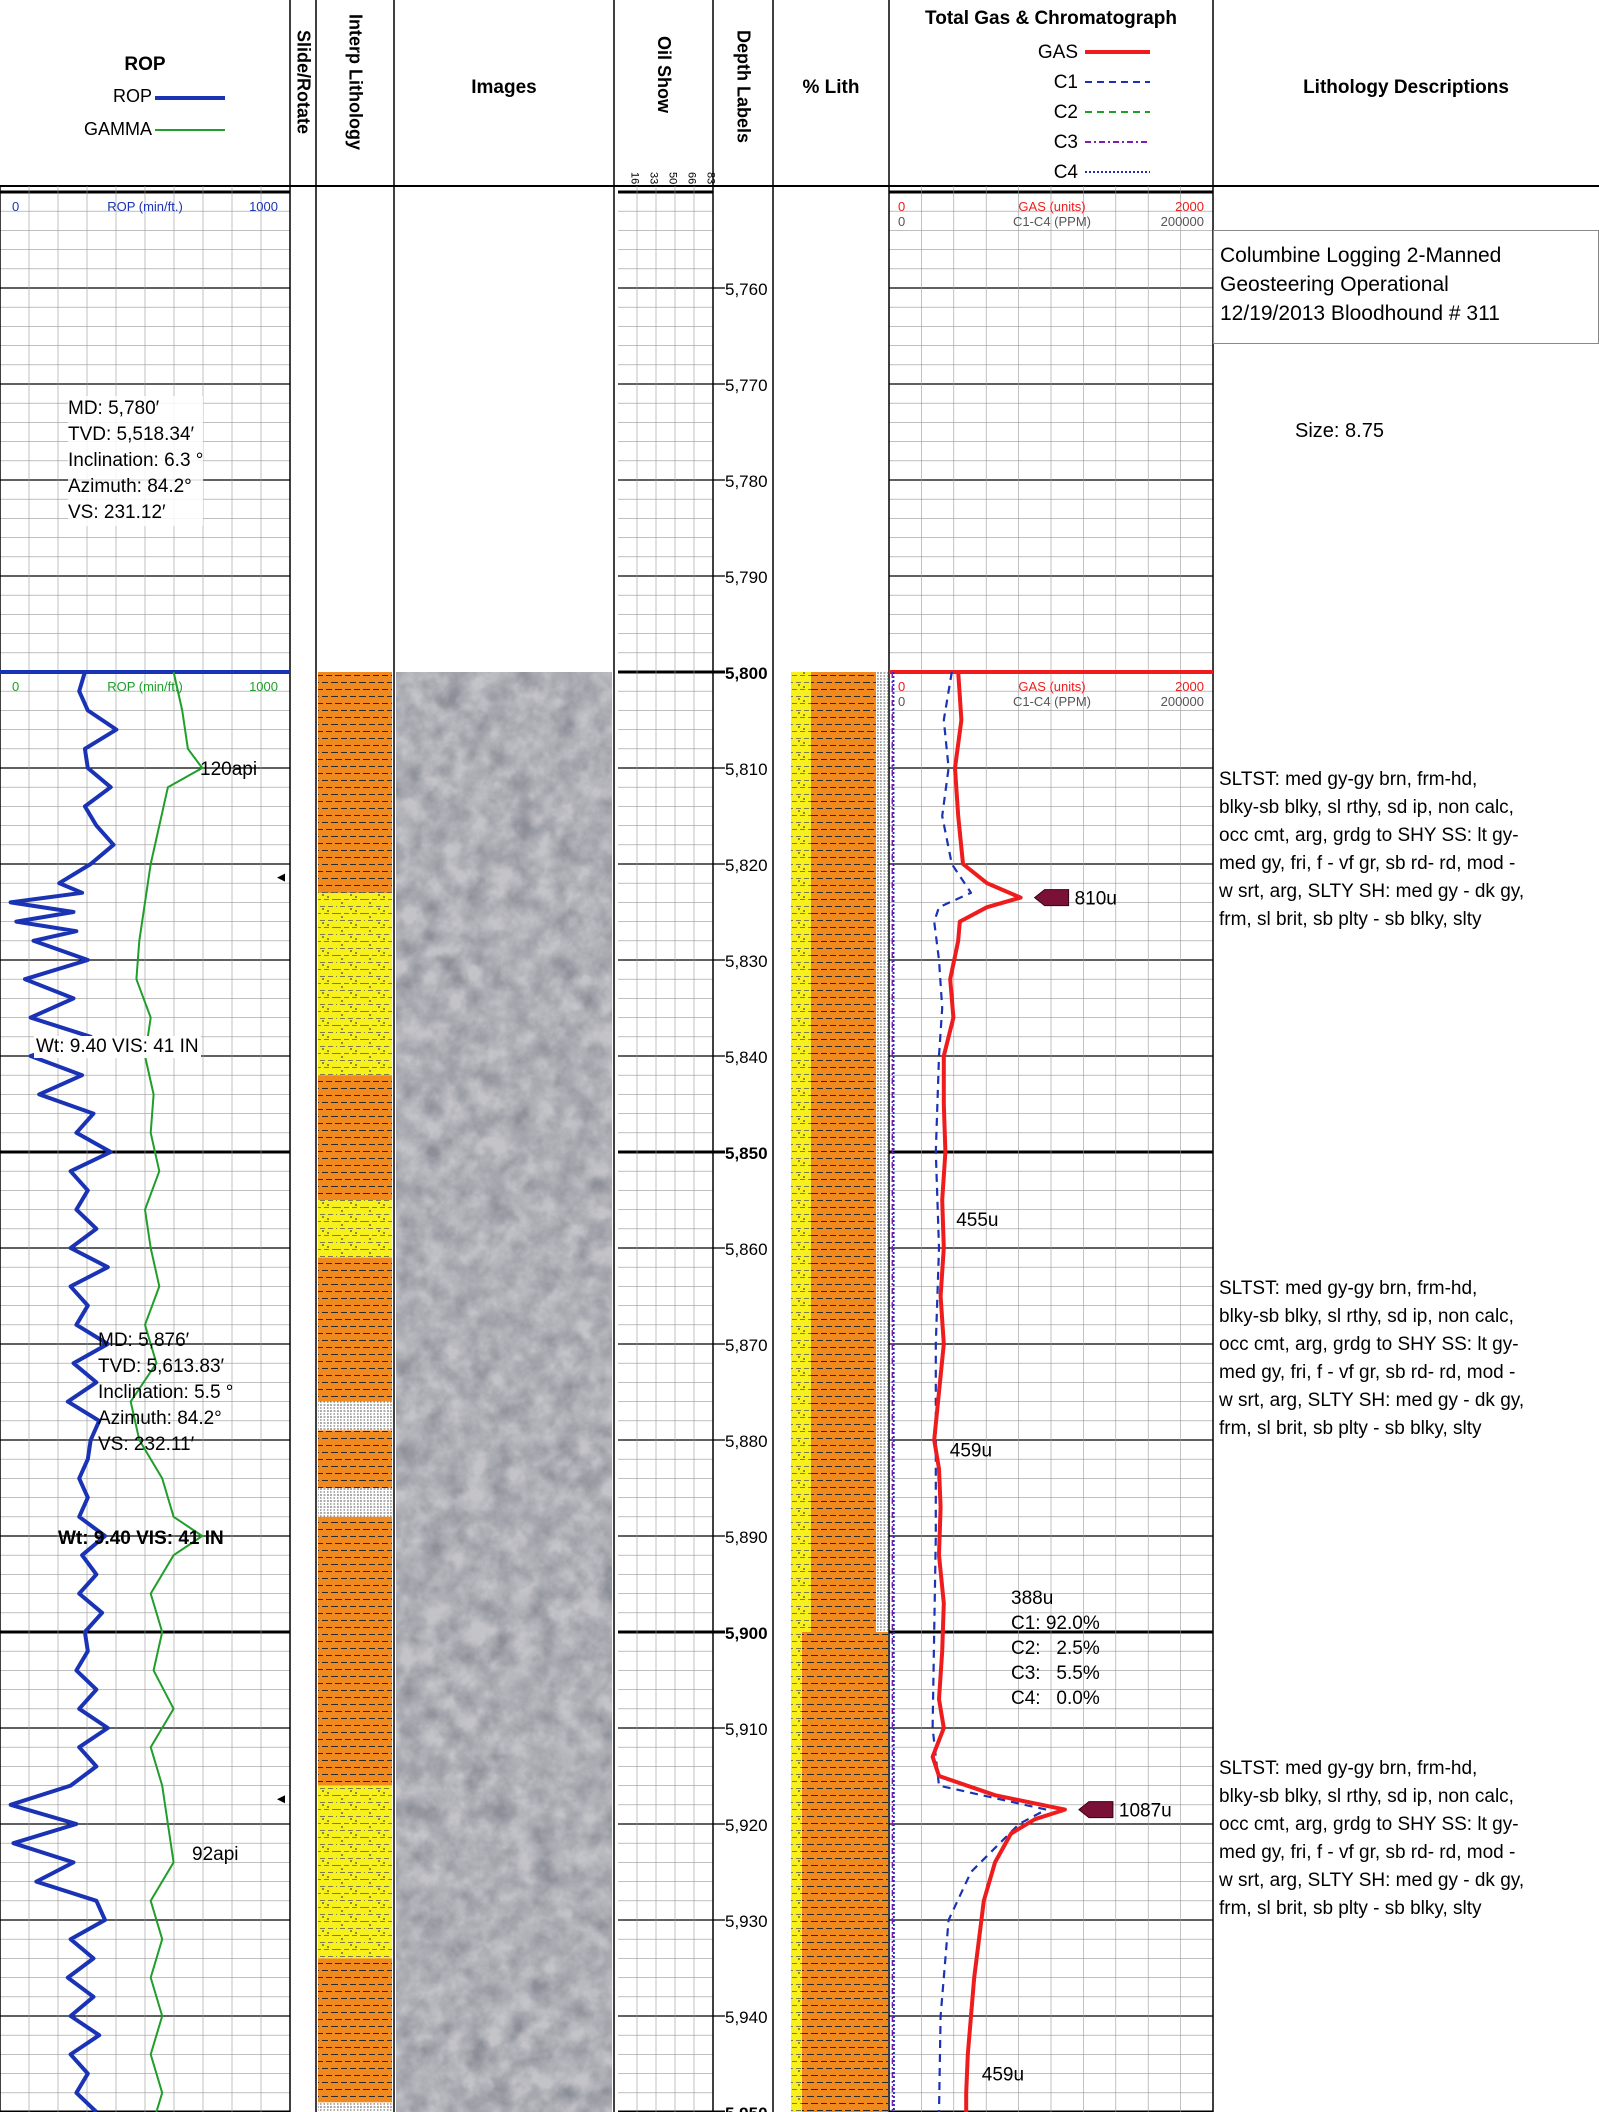 Image resolution: width=1599 pixels, height=2112 pixels. I want to click on interp-lithology-header: Interp Lithology, so click(355, 82).